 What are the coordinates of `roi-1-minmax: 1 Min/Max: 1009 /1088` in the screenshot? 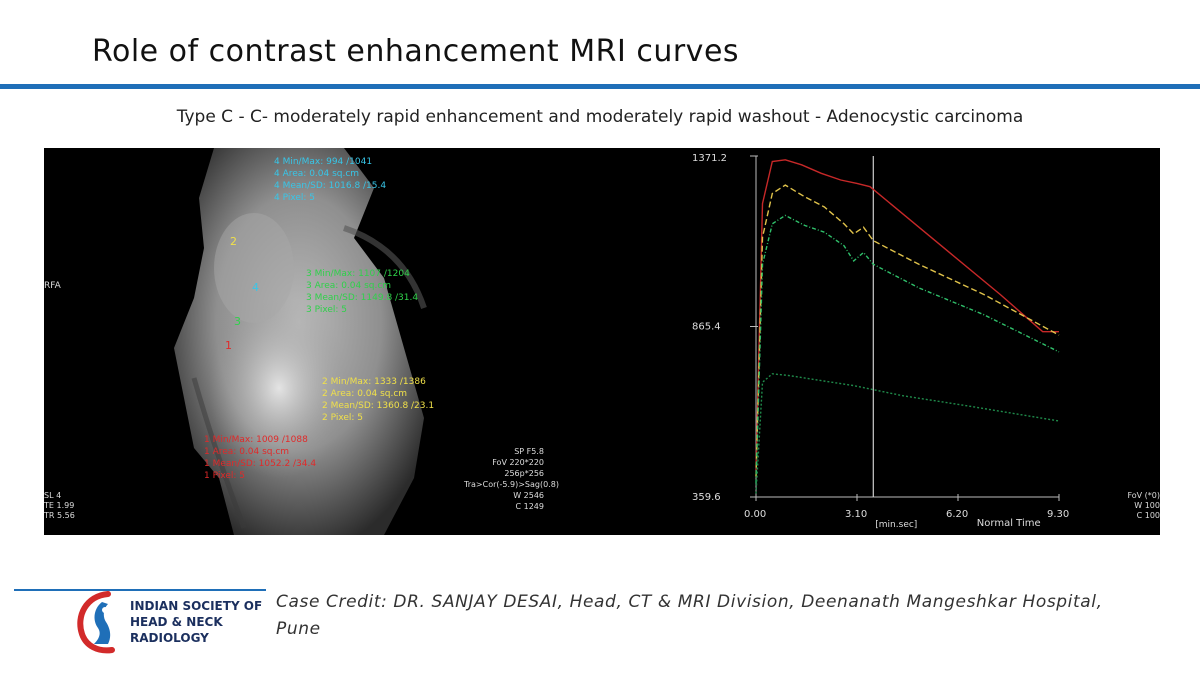 It's located at (256, 440).